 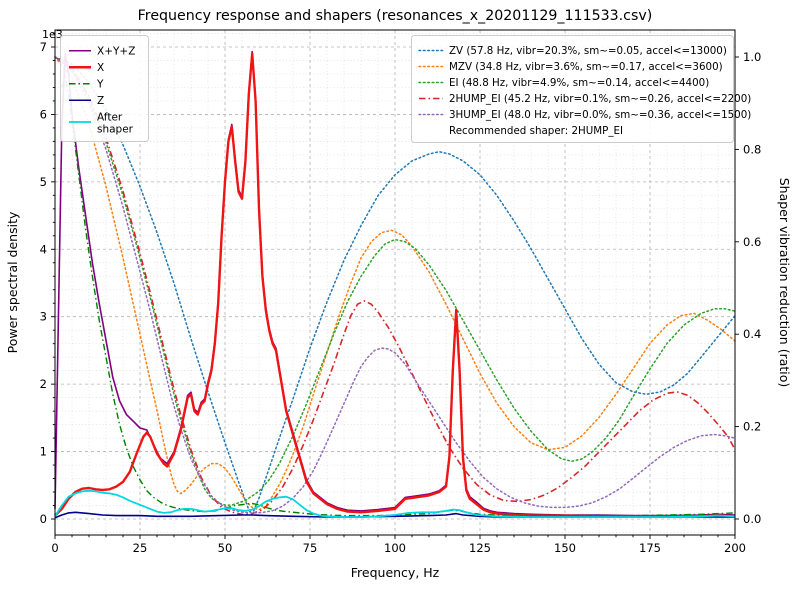 What do you see at coordinates (12, 282) in the screenshot?
I see `y-left-axis-label: Power spectral density` at bounding box center [12, 282].